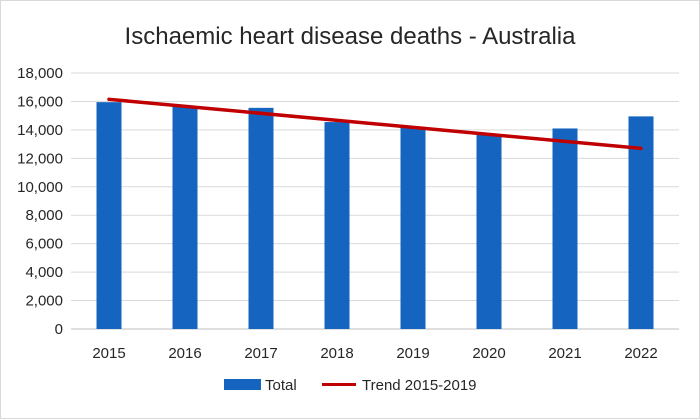  Describe the element at coordinates (40, 158) in the screenshot. I see `y-tick-label: 12,000` at that location.